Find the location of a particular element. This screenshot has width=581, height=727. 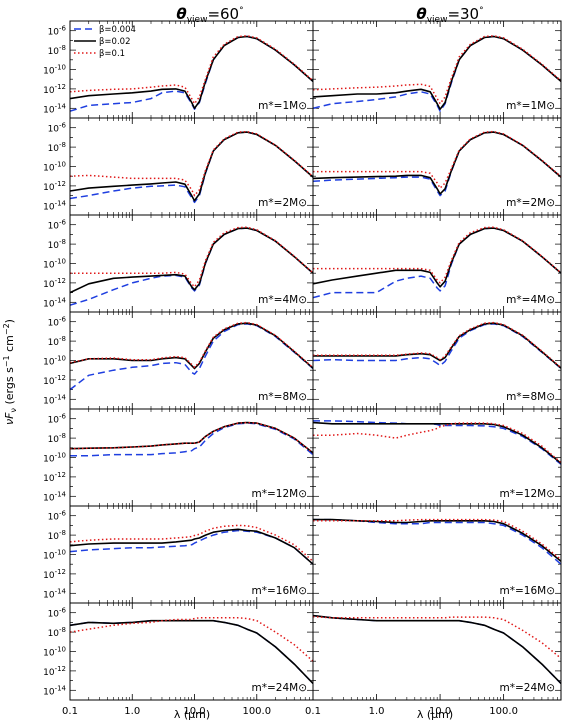

legend-label-beta-0004: β=0.004 is located at coordinates (117, 30).